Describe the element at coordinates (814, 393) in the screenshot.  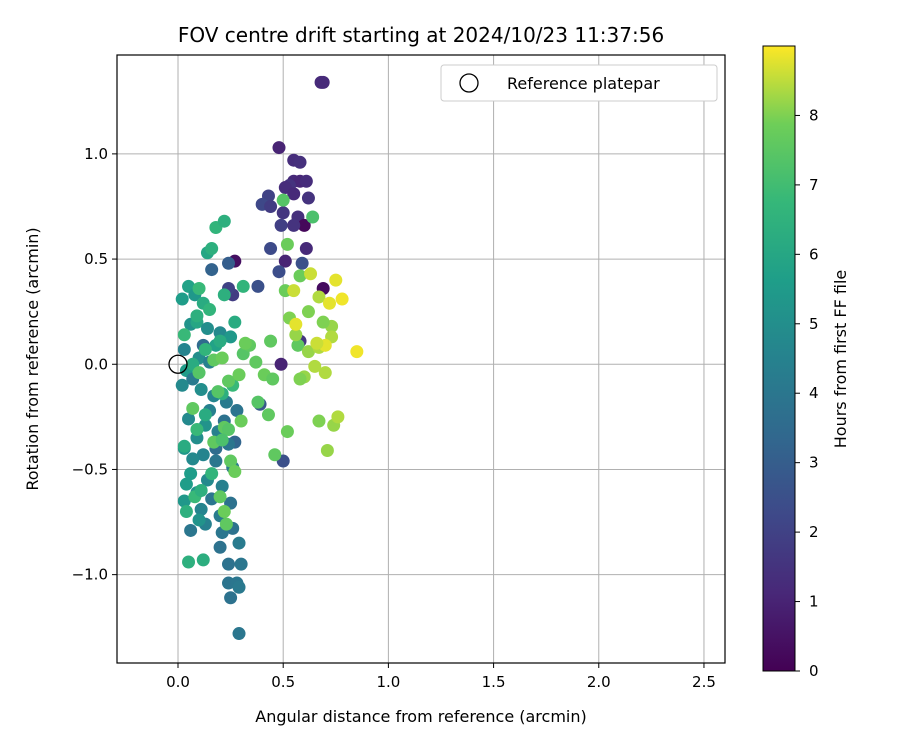
I see `colorbar-tick-label: 4` at that location.